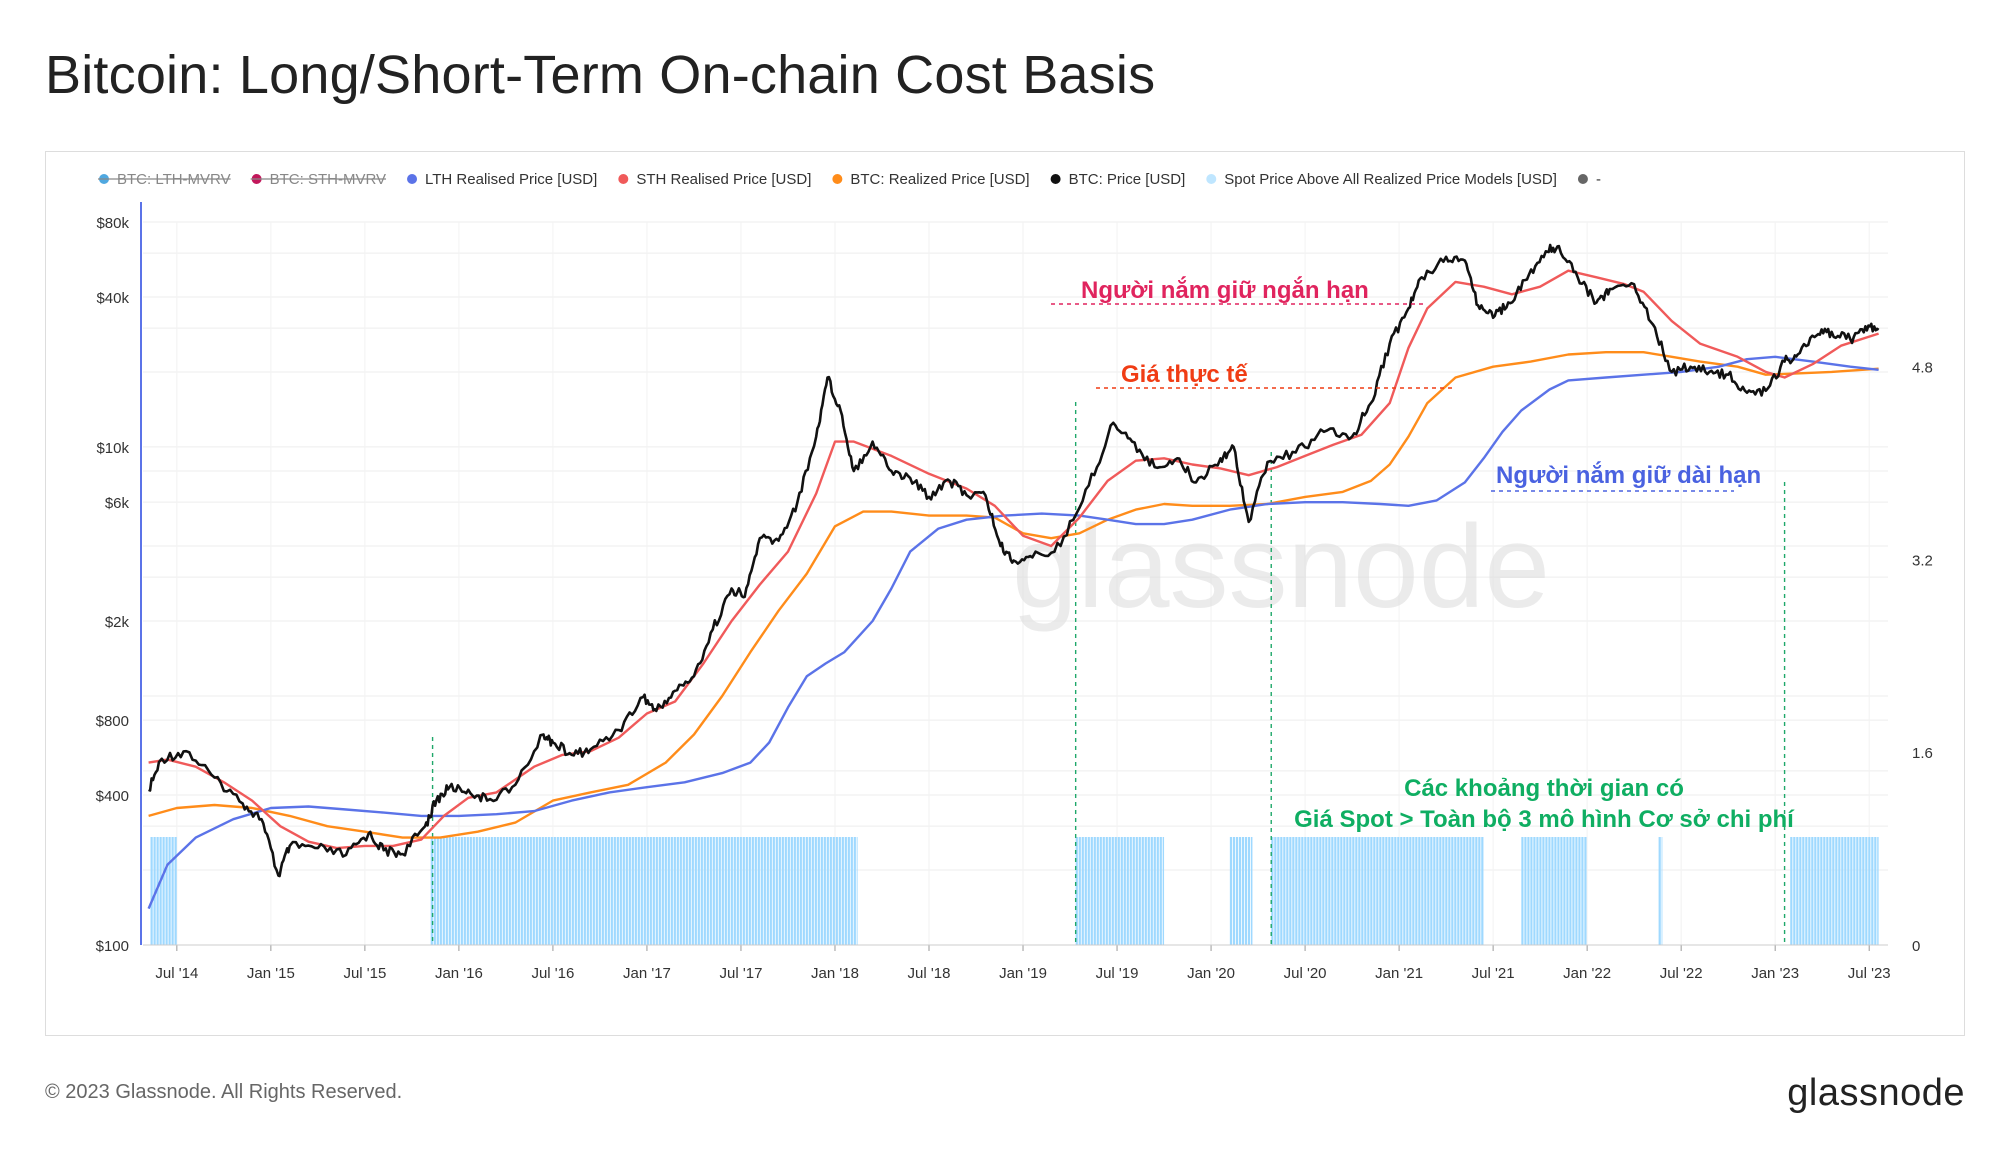  I want to click on x-tick-label: Jan '21, so click(1399, 973).